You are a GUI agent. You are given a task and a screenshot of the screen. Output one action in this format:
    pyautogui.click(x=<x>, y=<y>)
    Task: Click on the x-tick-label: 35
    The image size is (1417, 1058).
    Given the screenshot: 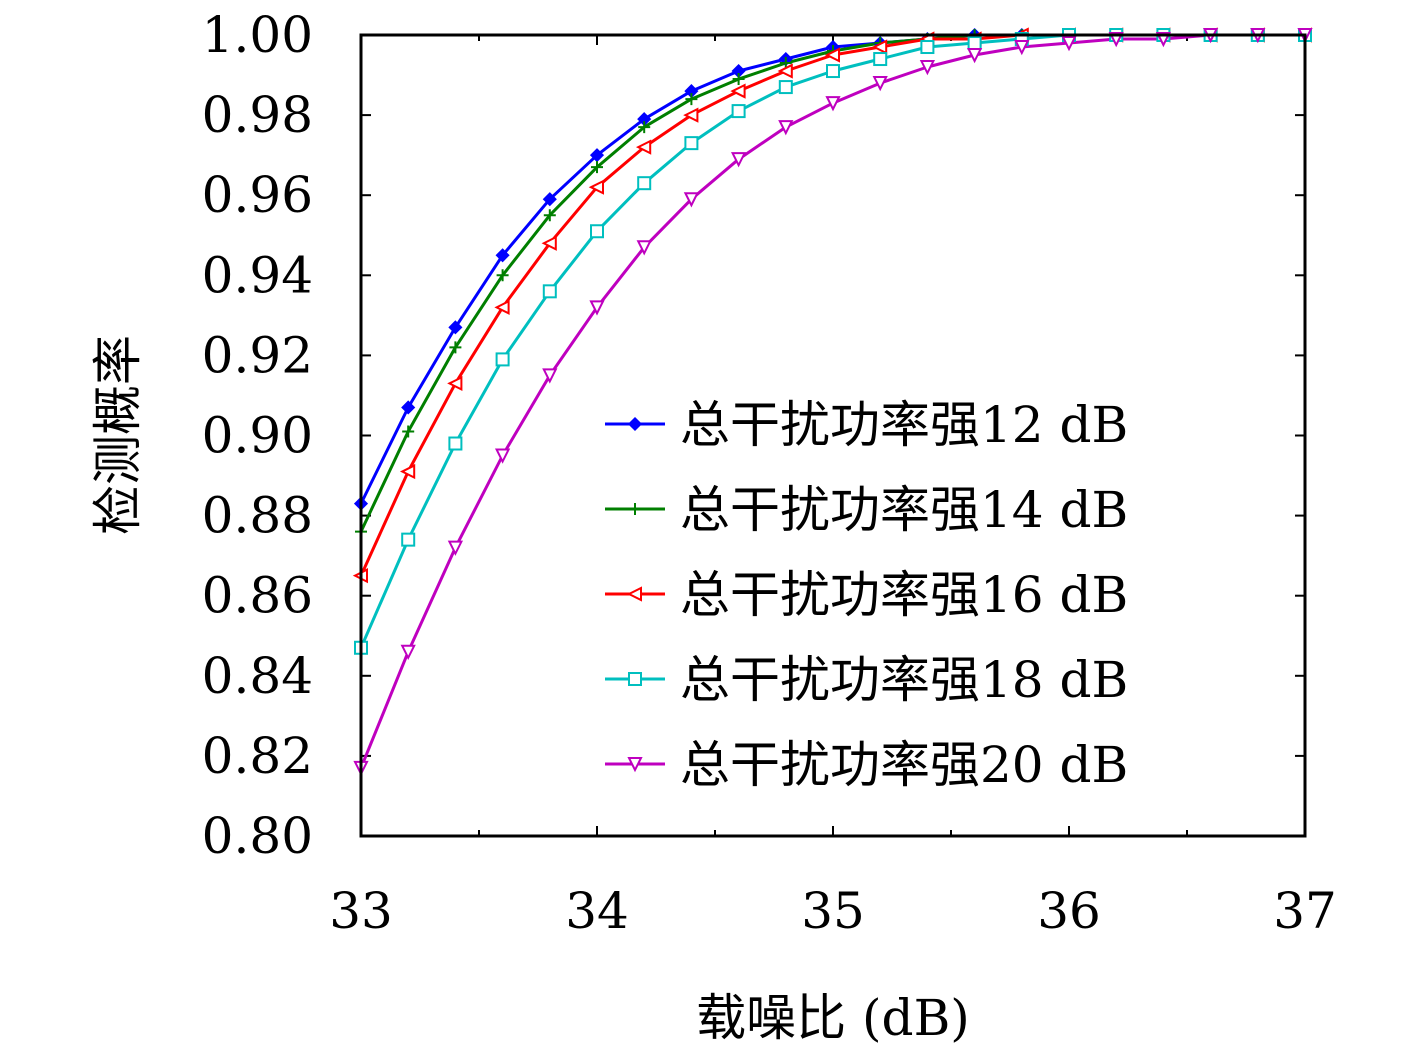 What is the action you would take?
    pyautogui.click(x=833, y=911)
    